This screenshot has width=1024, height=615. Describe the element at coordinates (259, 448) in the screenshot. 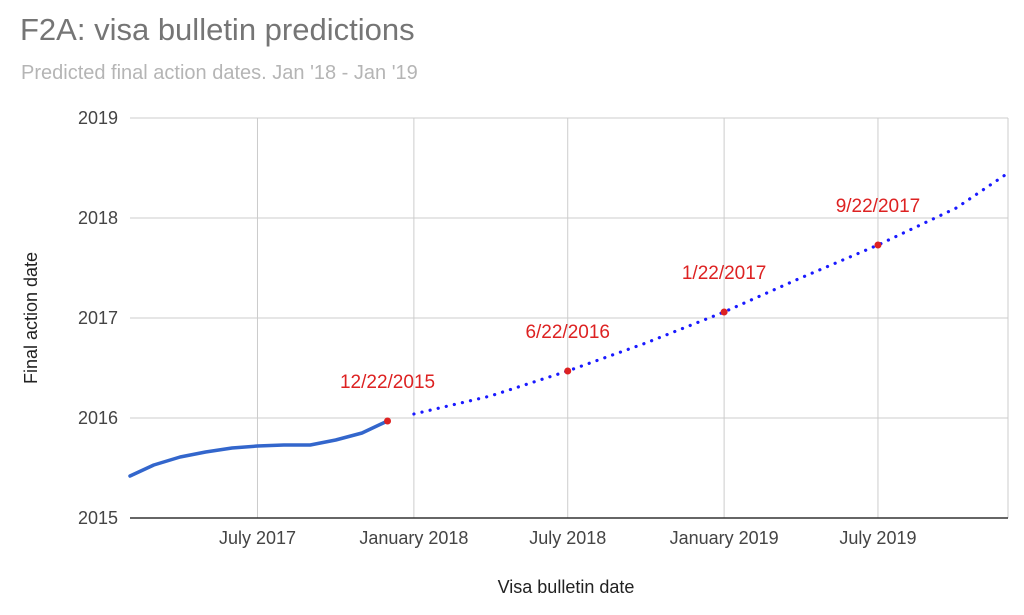

I see `actual-series-line` at that location.